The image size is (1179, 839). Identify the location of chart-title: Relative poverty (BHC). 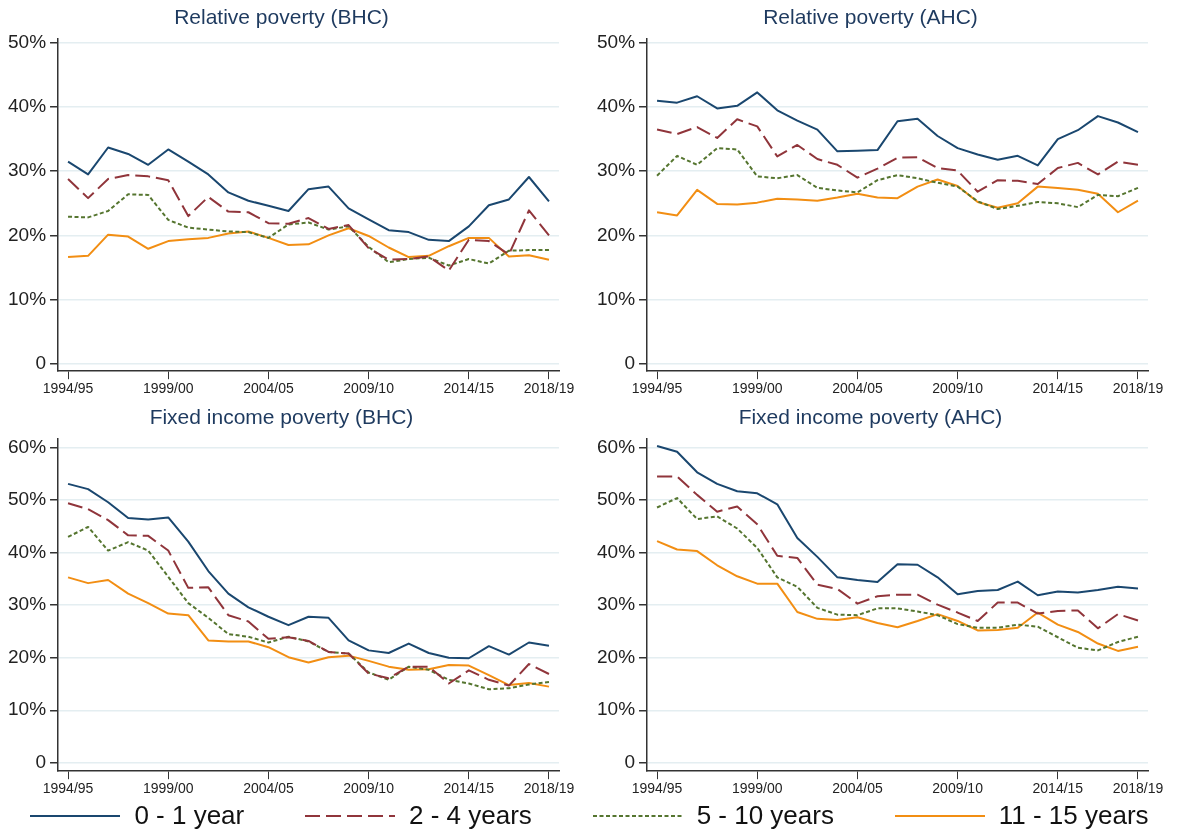
(281, 17).